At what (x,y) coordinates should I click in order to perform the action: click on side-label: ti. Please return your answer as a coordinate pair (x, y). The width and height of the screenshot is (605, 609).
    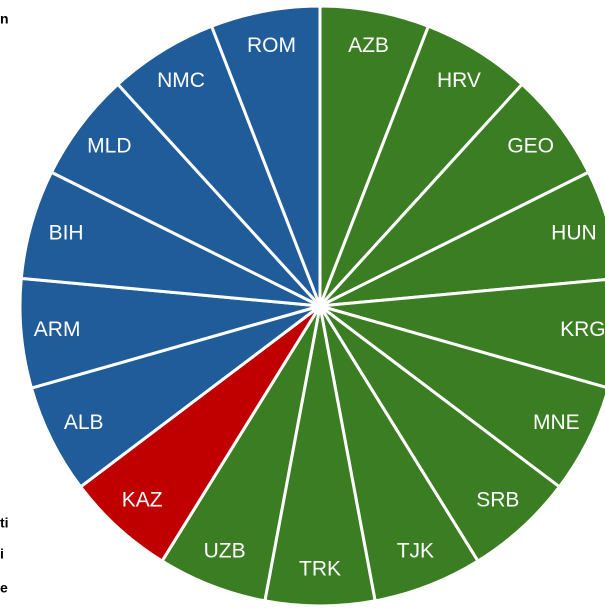
    Looking at the image, I should click on (4, 523).